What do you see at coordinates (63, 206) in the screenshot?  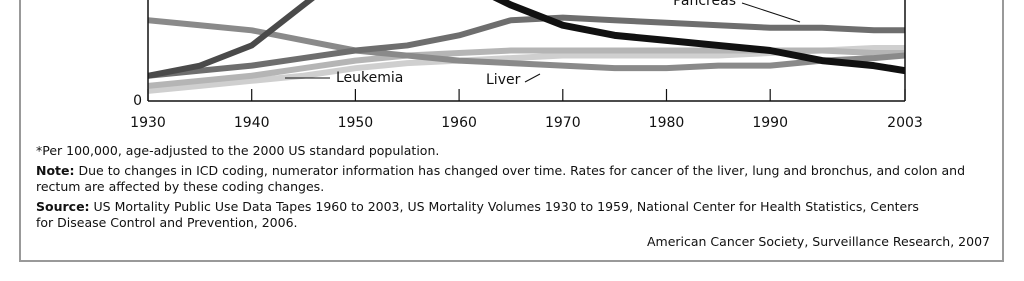 I see `source-label: Source:` at bounding box center [63, 206].